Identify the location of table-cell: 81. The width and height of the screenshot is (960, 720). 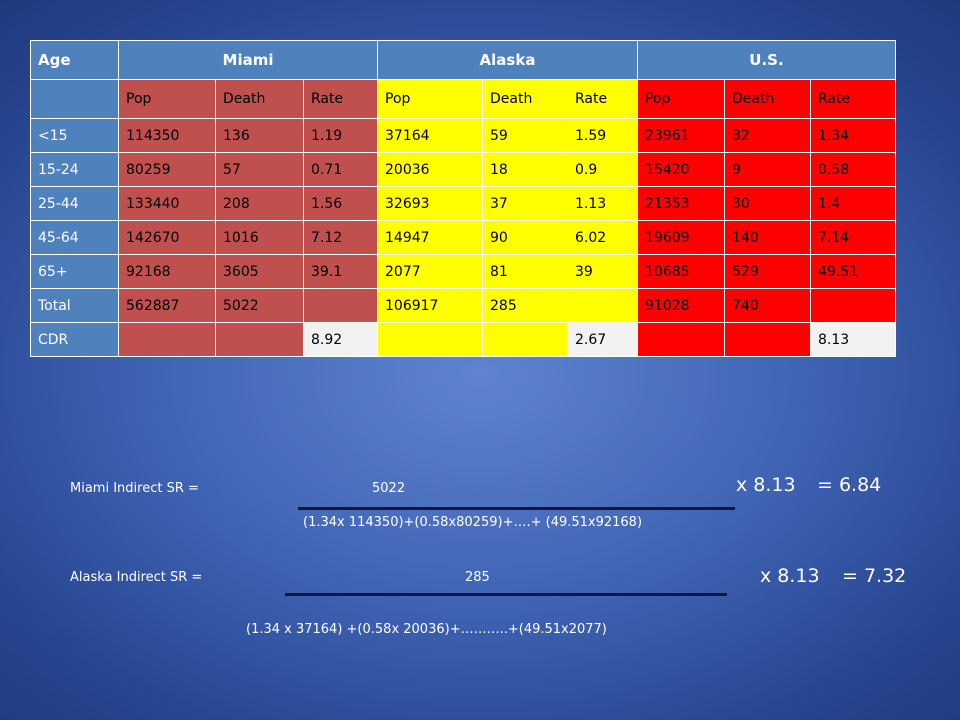
(525, 271).